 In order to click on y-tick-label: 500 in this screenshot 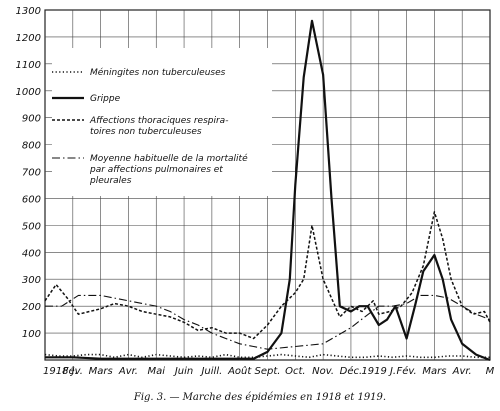, I will do `click(31, 226)`.